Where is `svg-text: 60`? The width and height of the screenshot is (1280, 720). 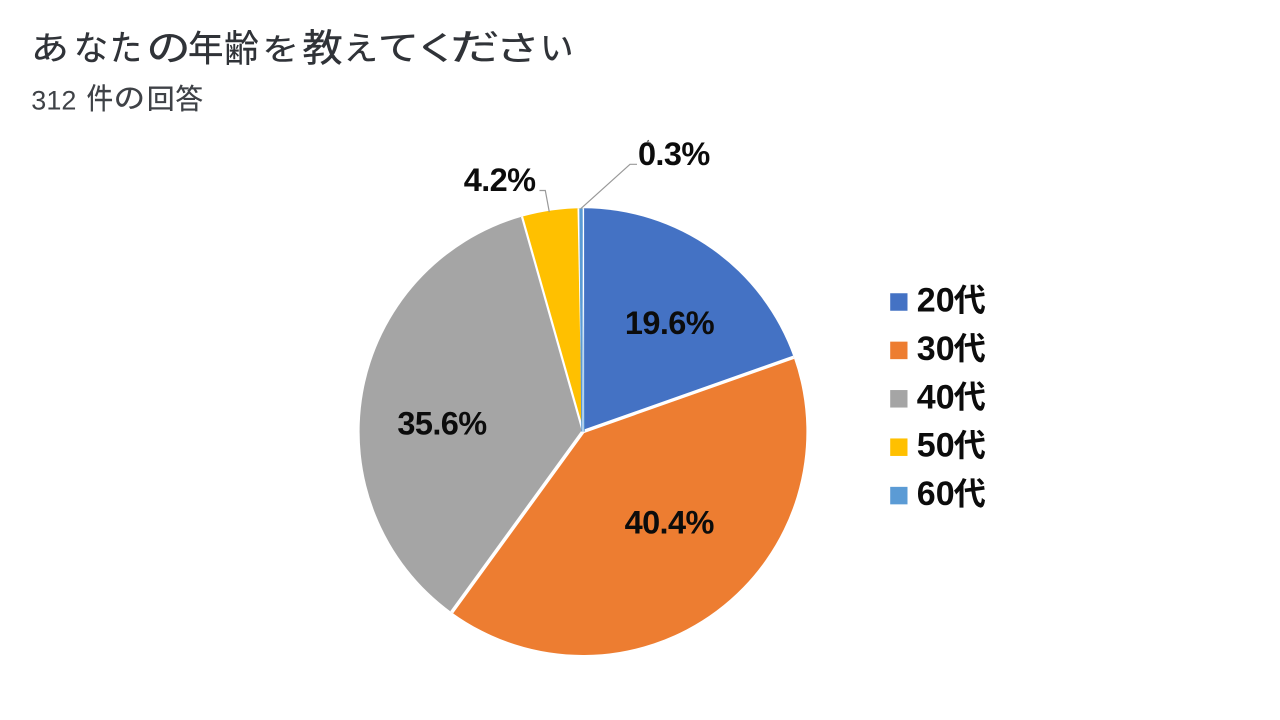 svg-text: 60 is located at coordinates (936, 494).